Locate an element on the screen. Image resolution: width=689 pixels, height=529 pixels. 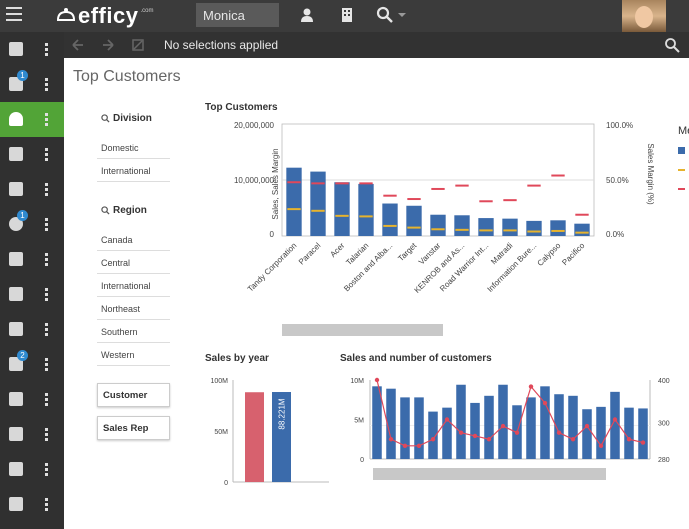
filter-item: Central is located at coordinates (133, 262).